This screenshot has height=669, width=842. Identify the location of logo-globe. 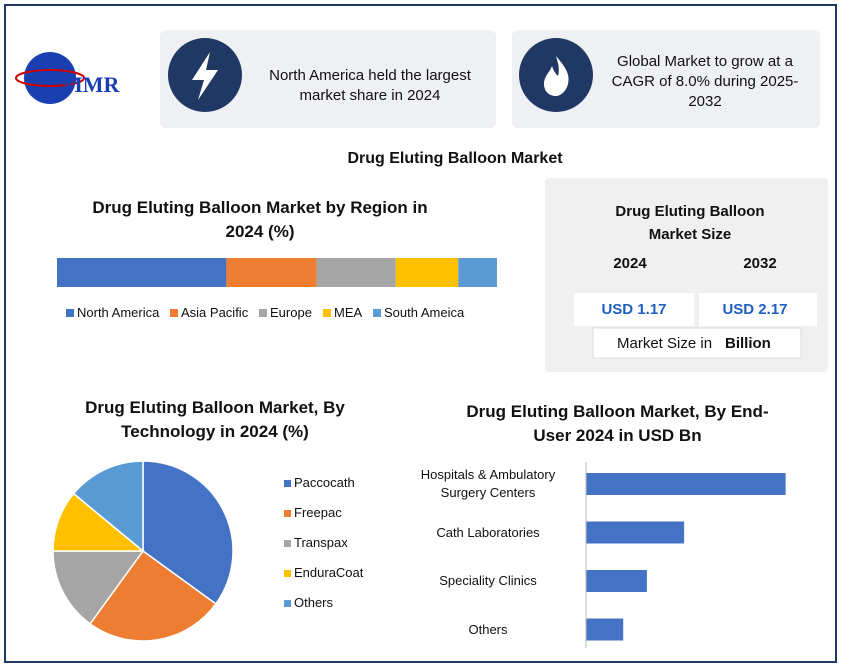
(50, 78).